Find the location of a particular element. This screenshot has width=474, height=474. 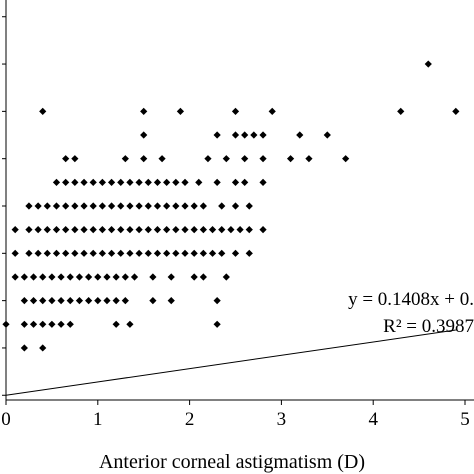

x-tick-label: 1 is located at coordinates (98, 419).